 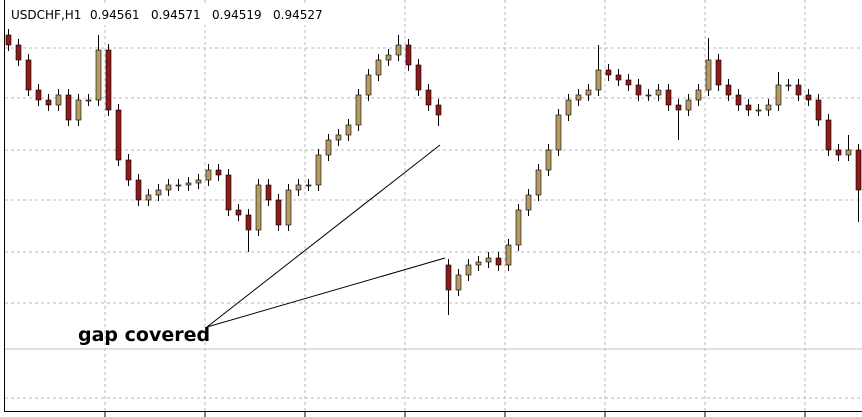 I want to click on header-box, so click(x=173, y=14).